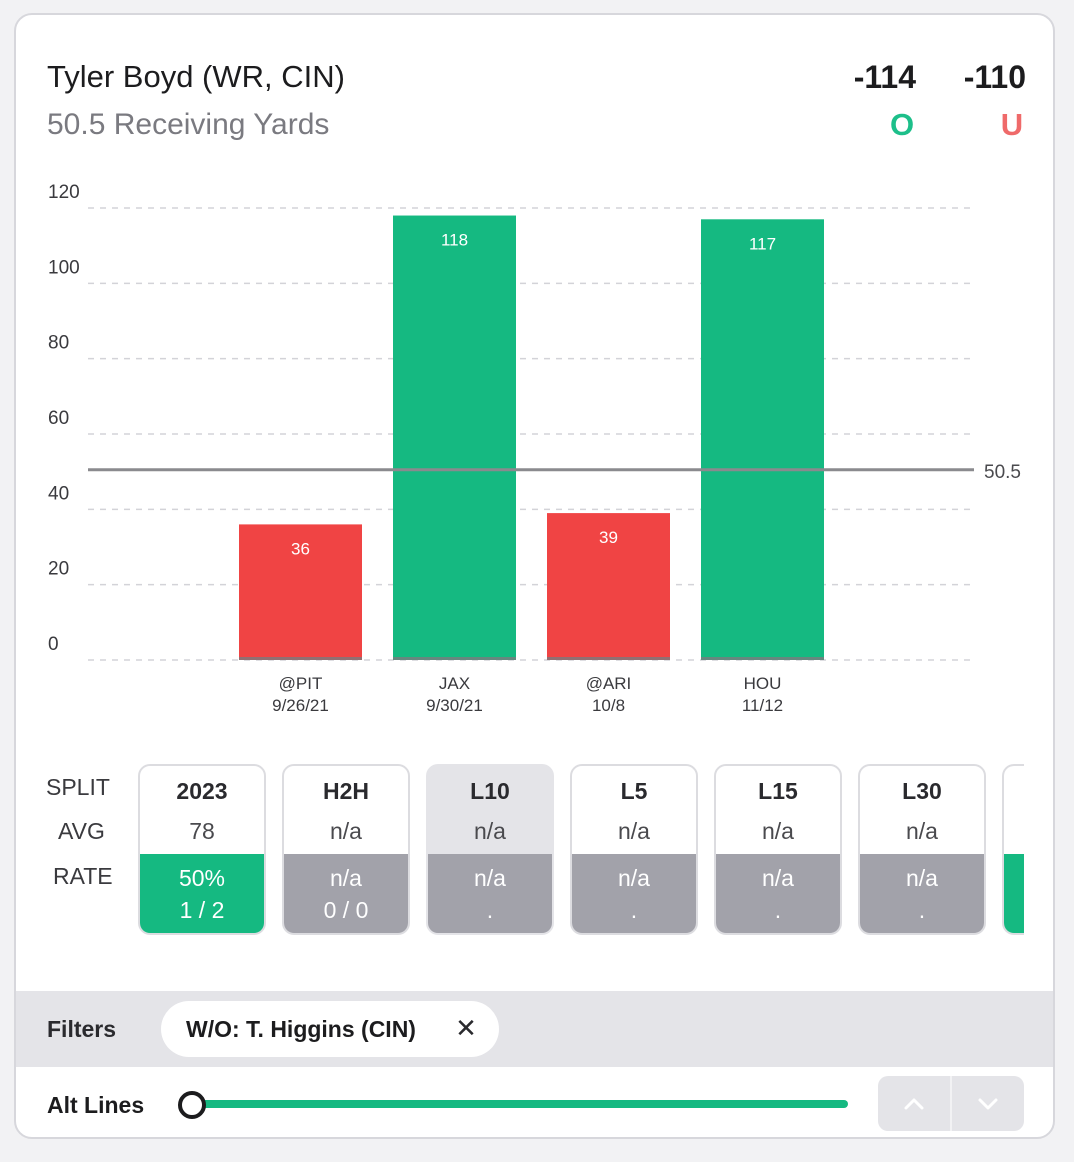 The width and height of the screenshot is (1074, 1162). I want to click on split-card-next, so click(1013, 849).